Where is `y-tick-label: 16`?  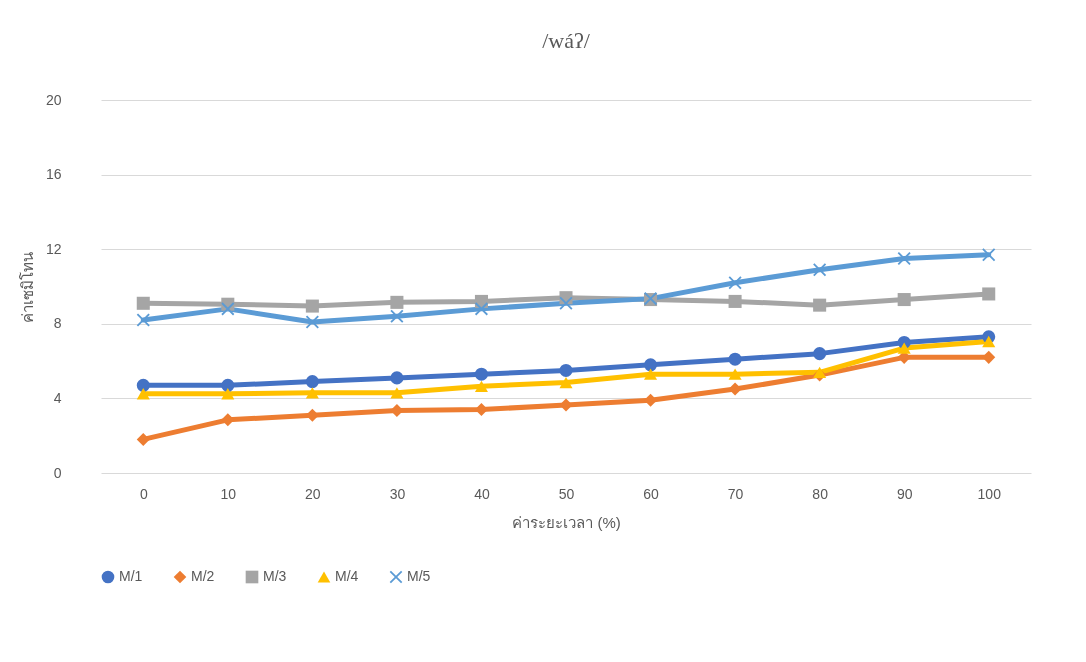 y-tick-label: 16 is located at coordinates (53, 174).